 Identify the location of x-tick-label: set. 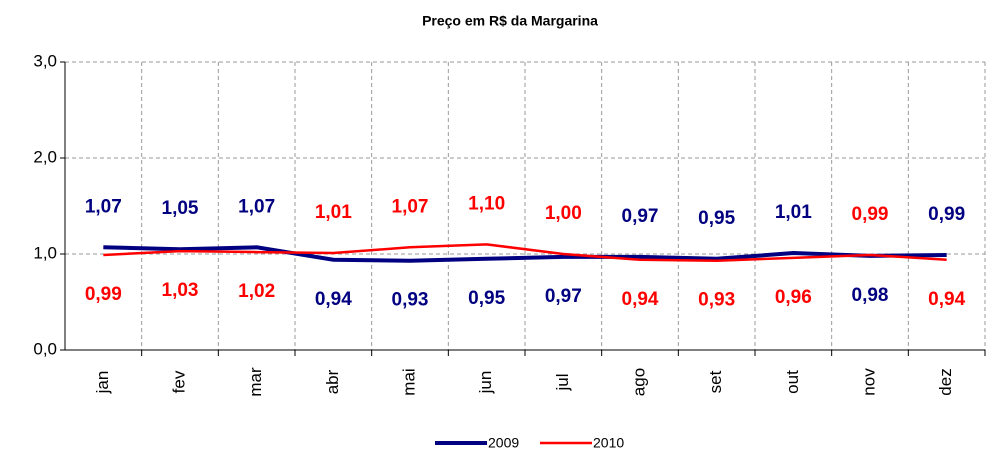
(715, 381).